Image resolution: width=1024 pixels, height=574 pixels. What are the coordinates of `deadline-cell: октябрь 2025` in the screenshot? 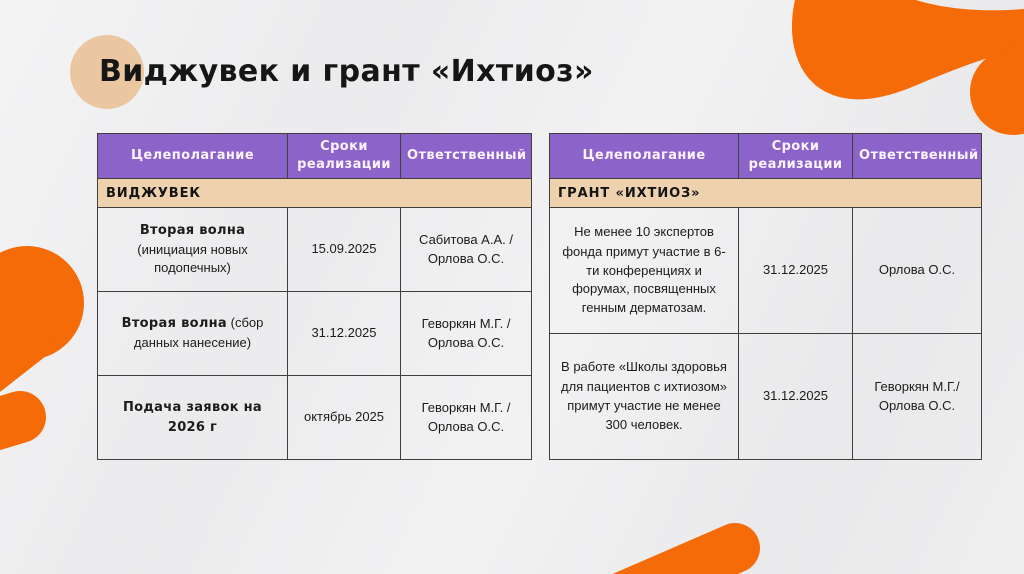 It's located at (344, 417).